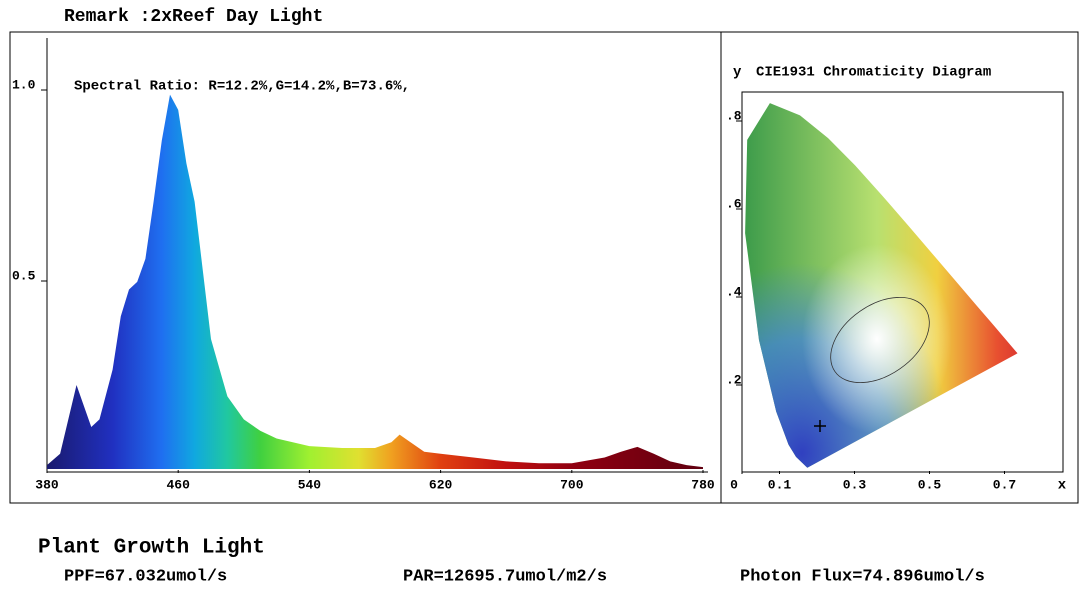 The width and height of the screenshot is (1088, 590). Describe the element at coordinates (1062, 486) in the screenshot. I see `x-axis-label: x` at that location.